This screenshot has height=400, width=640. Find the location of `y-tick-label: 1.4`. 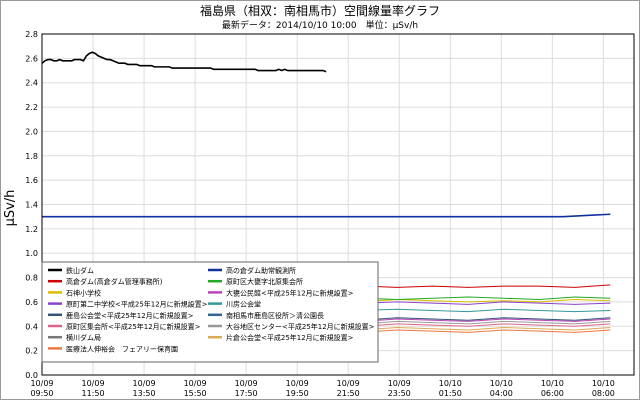

y-tick-label: 1.4 is located at coordinates (31, 205).